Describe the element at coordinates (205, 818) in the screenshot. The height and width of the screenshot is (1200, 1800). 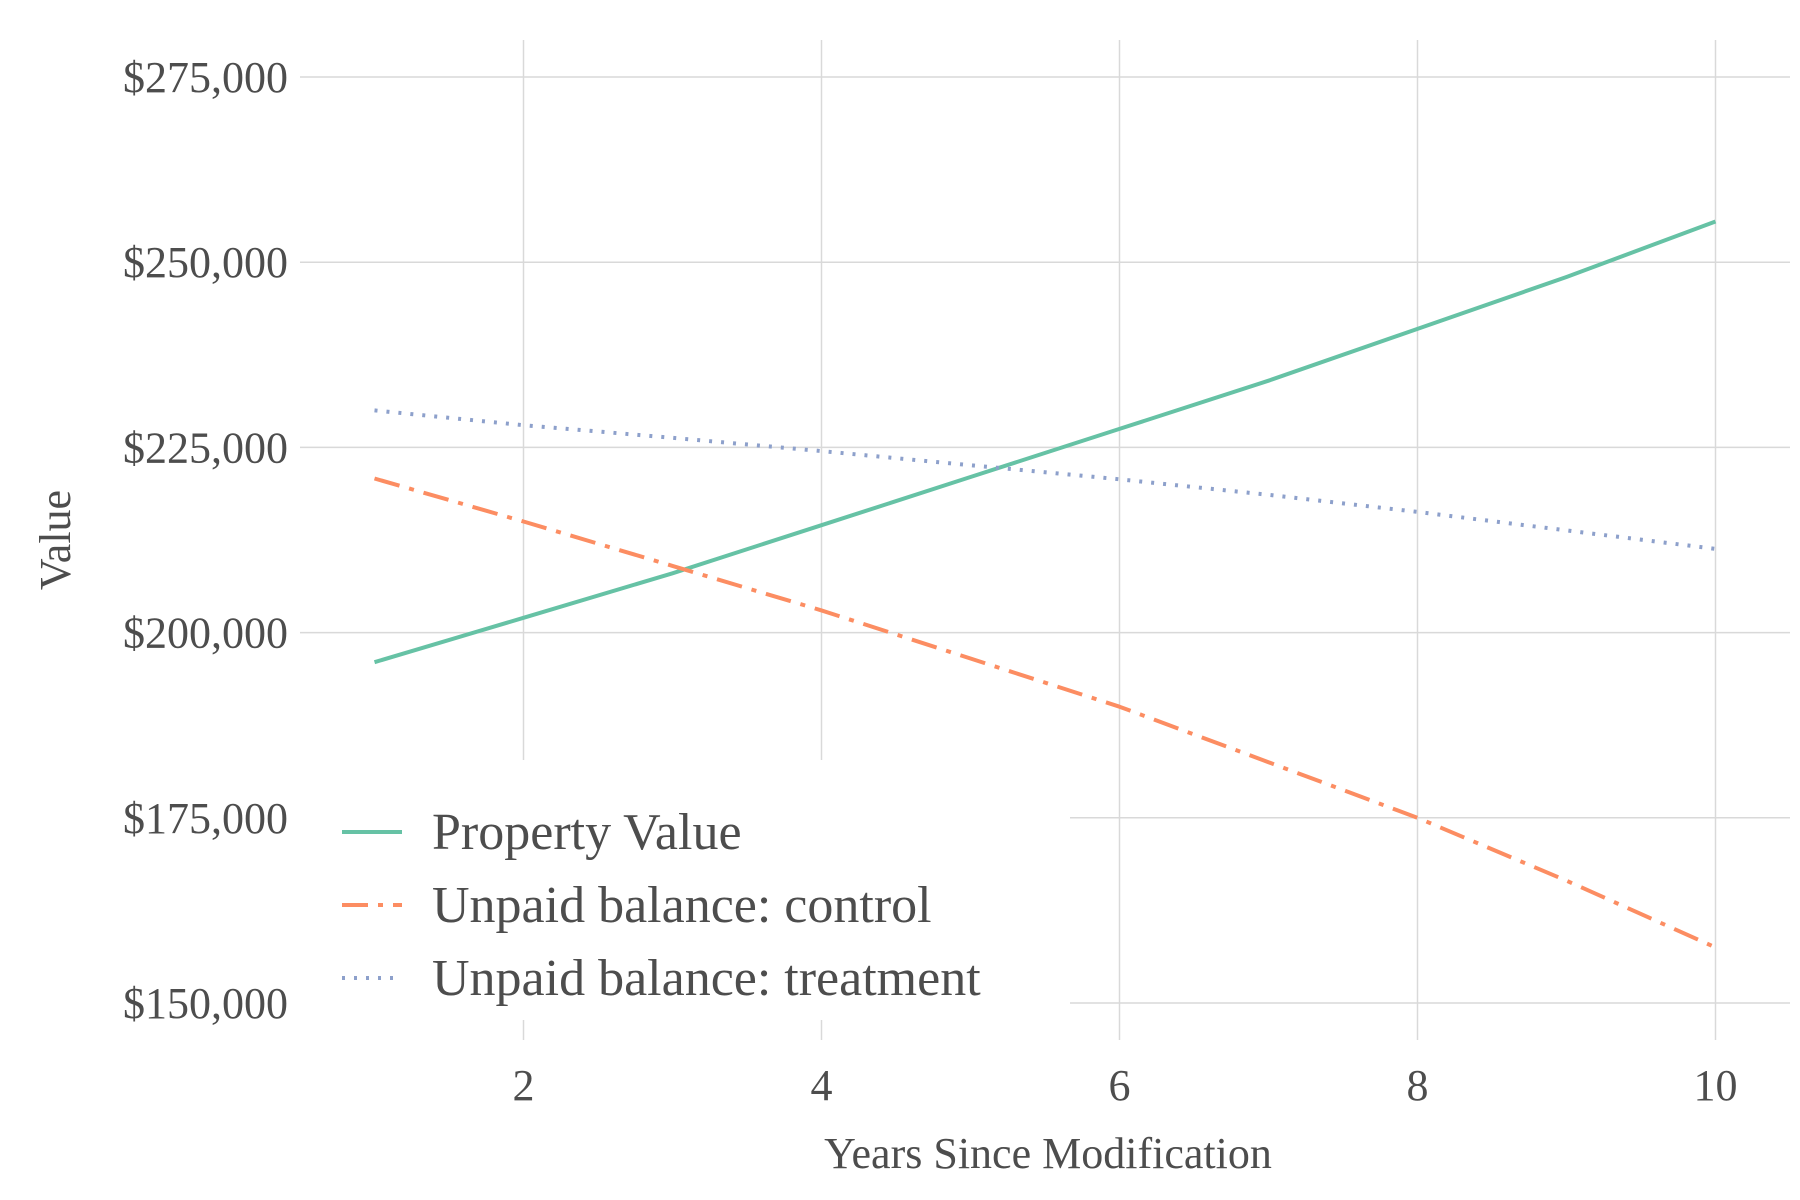
I see `y-tick-label: $175,000` at that location.